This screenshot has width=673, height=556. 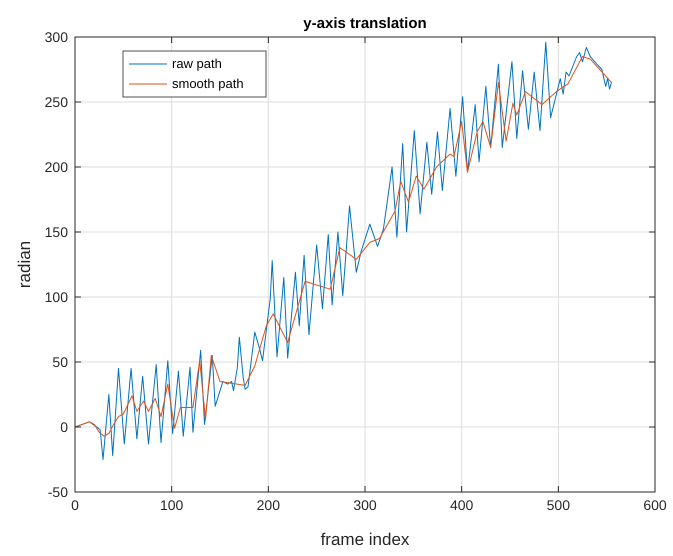 What do you see at coordinates (75, 505) in the screenshot?
I see `x-tick-label: 0` at bounding box center [75, 505].